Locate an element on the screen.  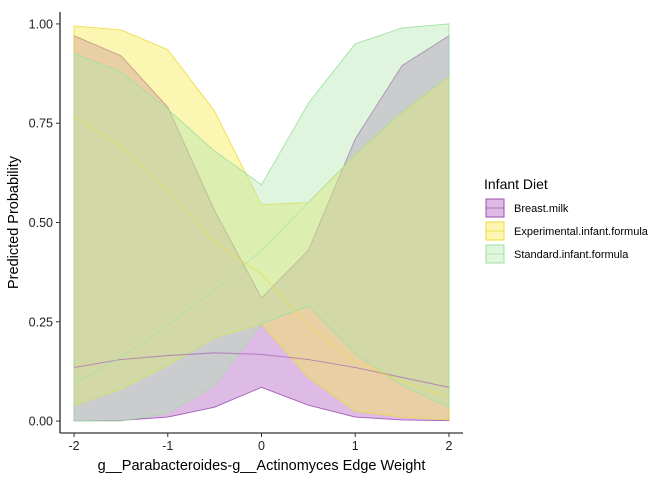
x-tick-label: -2 is located at coordinates (73, 446).